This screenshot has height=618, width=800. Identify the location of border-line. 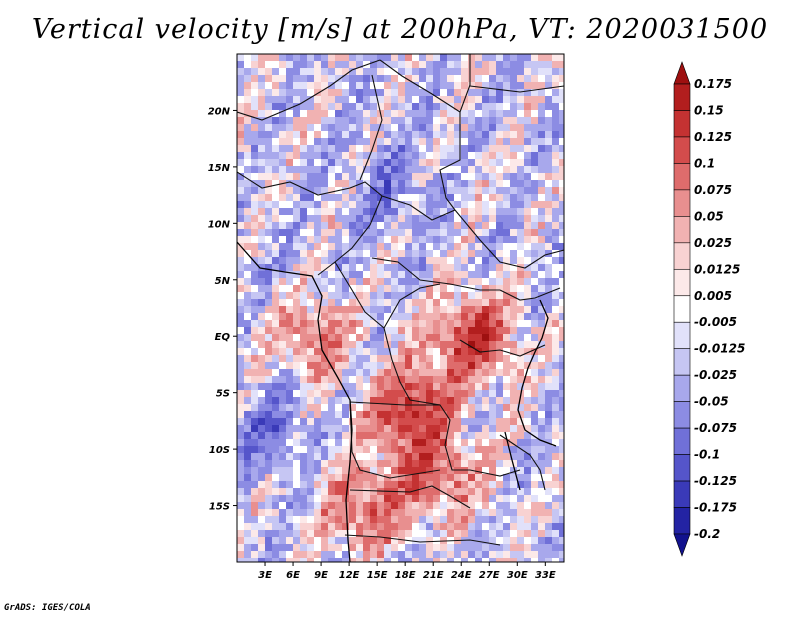
(425, 83).